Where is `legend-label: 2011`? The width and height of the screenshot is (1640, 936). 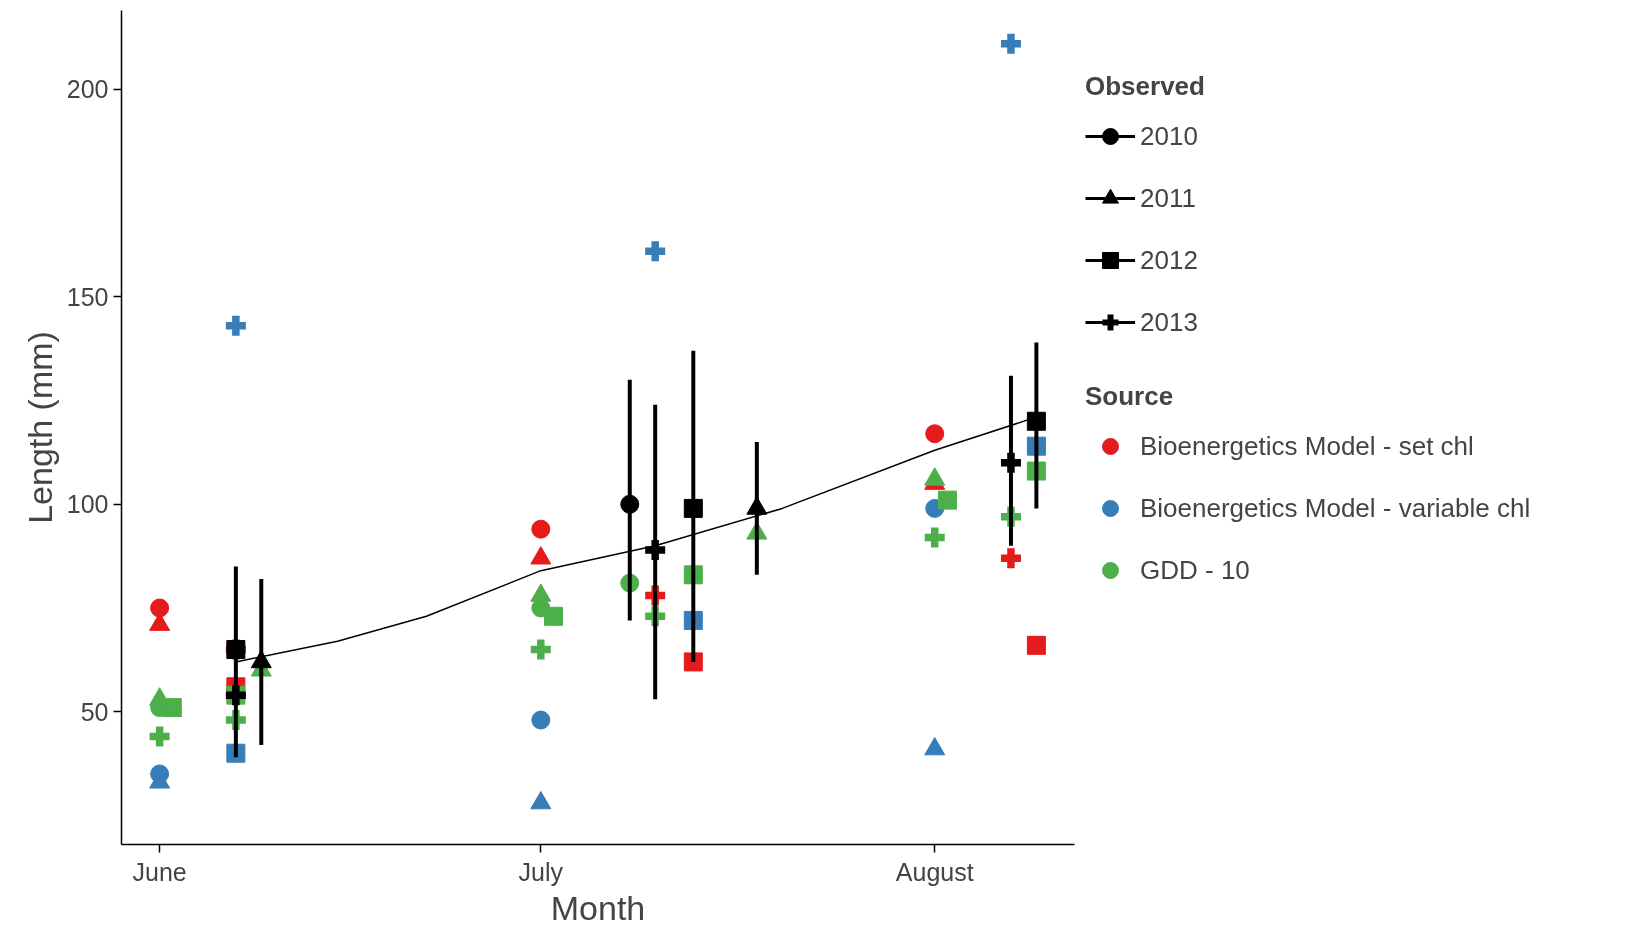 legend-label: 2011 is located at coordinates (1168, 198).